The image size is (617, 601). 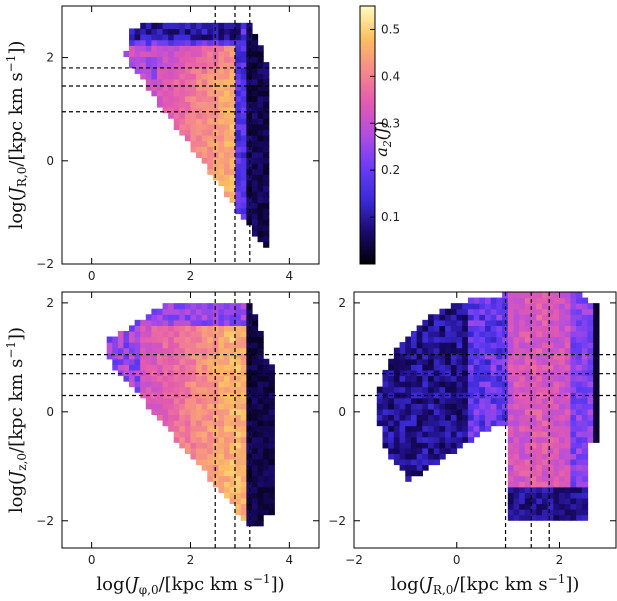 What do you see at coordinates (50, 161) in the screenshot?
I see `y-tick-label: 0` at bounding box center [50, 161].